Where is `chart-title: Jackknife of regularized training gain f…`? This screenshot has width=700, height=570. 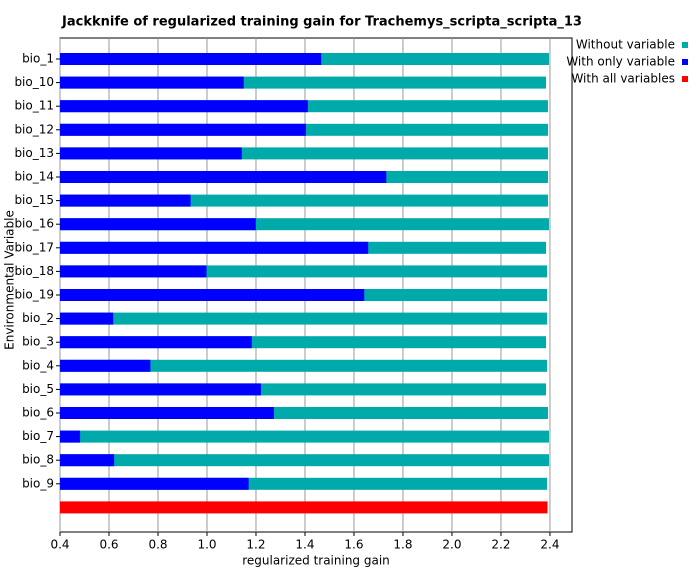 chart-title: Jackknife of regularized training gain f… is located at coordinates (321, 22).